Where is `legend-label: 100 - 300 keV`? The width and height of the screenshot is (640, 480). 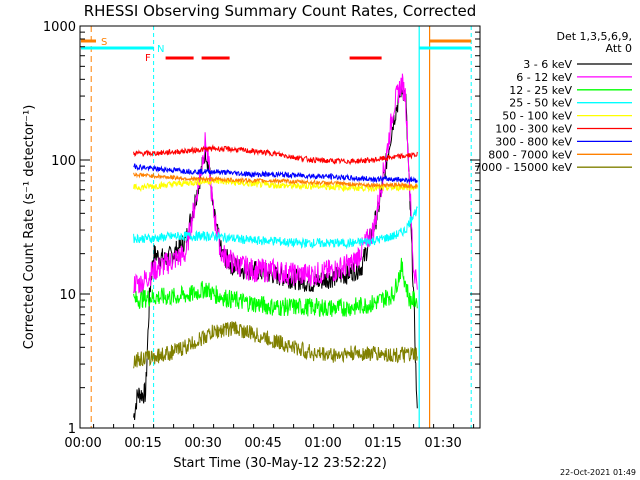
legend-label: 100 - 300 keV is located at coordinates (533, 129).